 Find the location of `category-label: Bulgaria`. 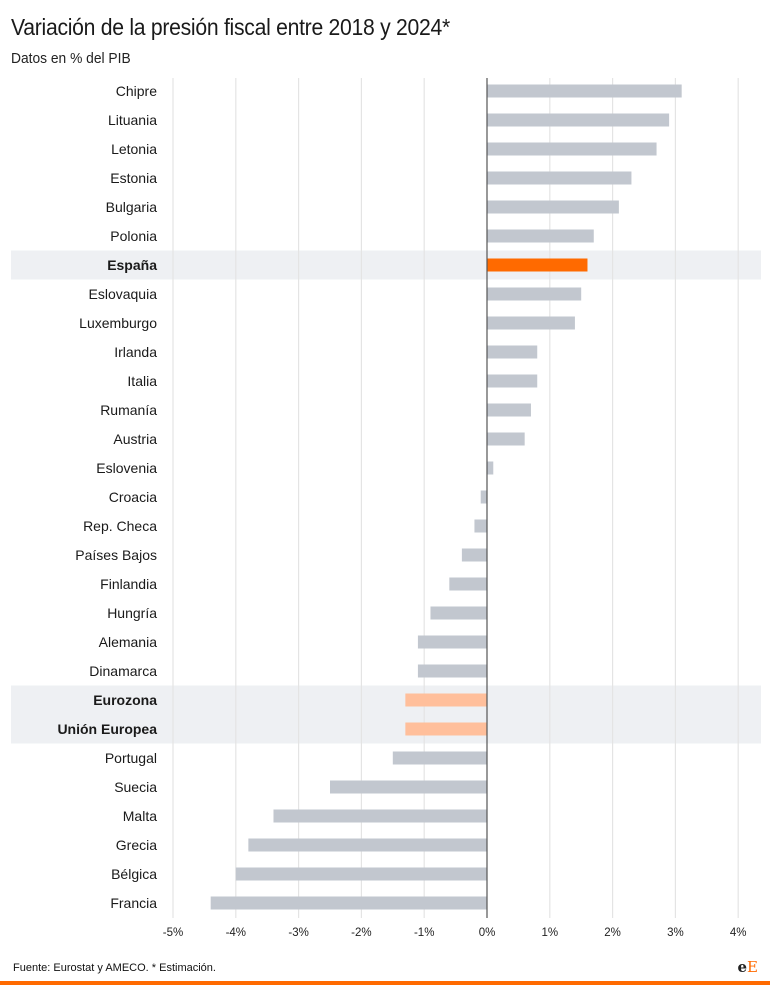

category-label: Bulgaria is located at coordinates (132, 207).